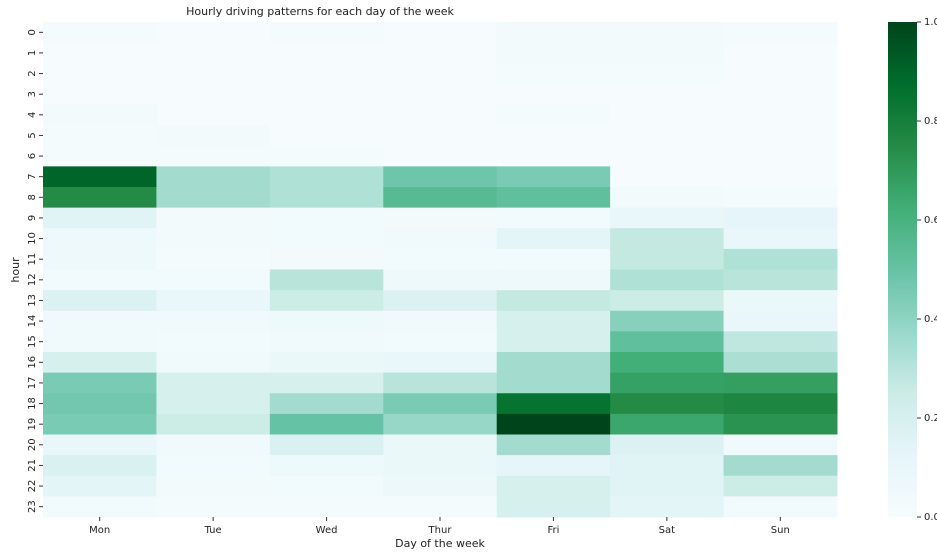  Describe the element at coordinates (327, 530) in the screenshot. I see `x-tick-label: Wed` at that location.